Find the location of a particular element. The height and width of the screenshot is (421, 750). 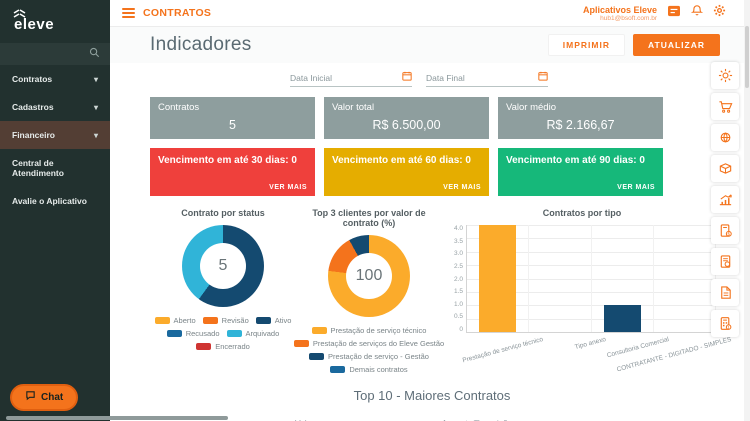

svg-text: 1 is located at coordinates (728, 327).